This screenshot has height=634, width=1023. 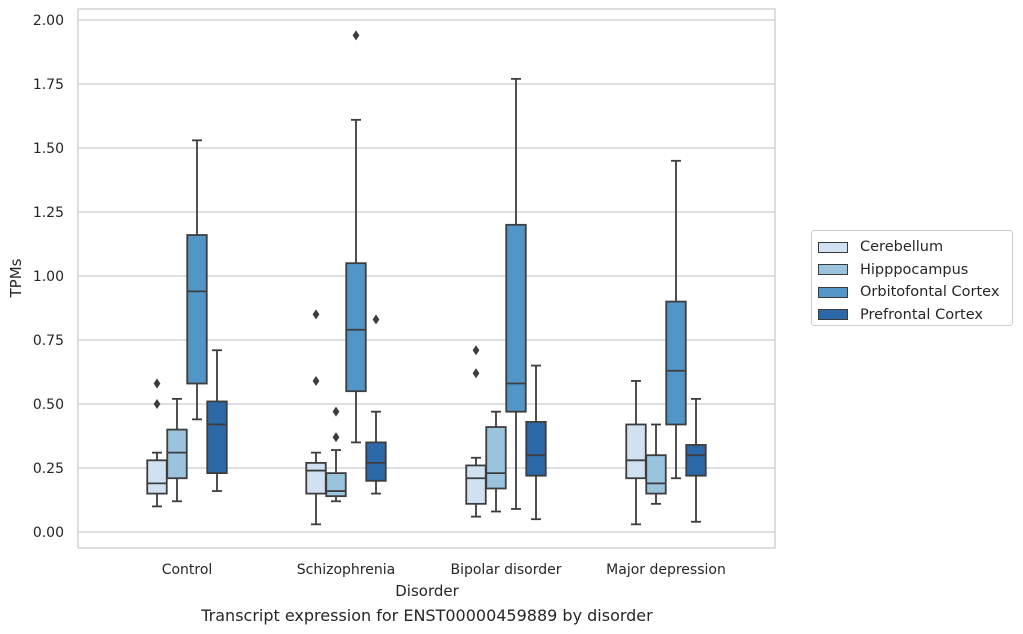 I want to click on y-tick-label: 1.75, so click(x=48, y=85).